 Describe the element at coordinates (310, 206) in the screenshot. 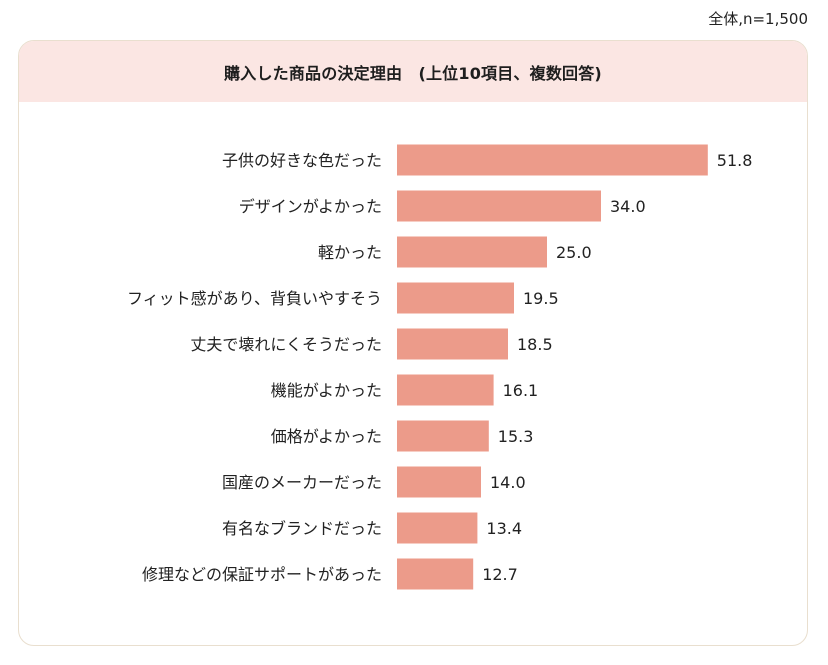

I see `category-label: デザインがよかった` at that location.